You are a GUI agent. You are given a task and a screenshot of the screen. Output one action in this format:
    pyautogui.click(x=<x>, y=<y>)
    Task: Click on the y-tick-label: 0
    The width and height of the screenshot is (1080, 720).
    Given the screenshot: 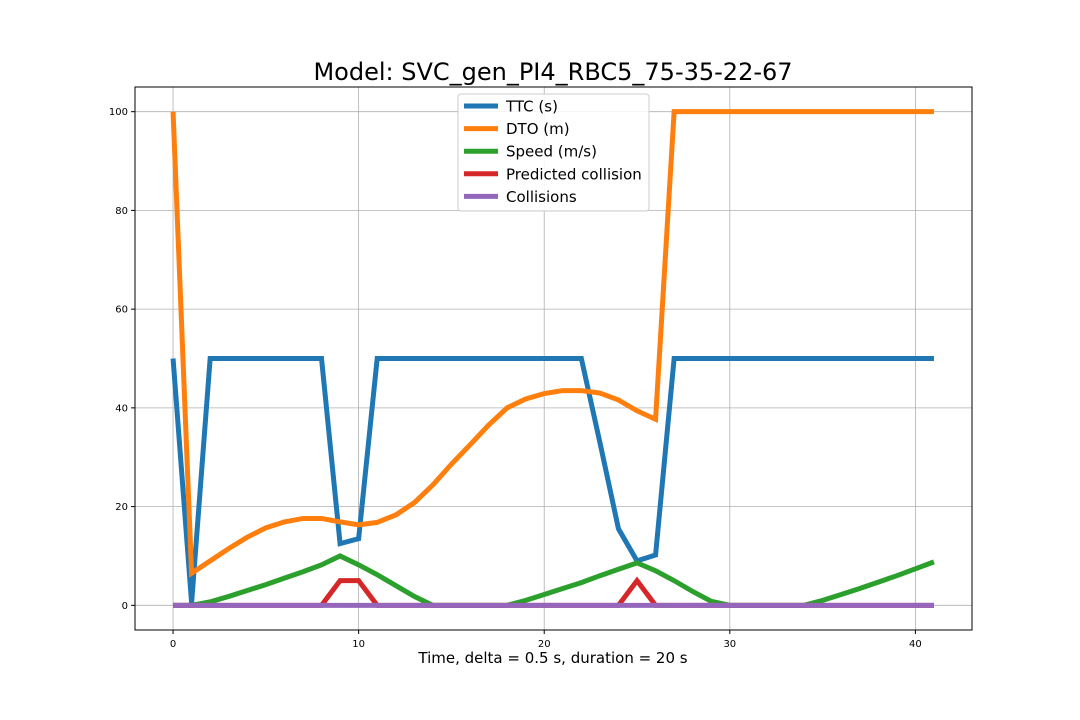 What is the action you would take?
    pyautogui.click(x=125, y=606)
    